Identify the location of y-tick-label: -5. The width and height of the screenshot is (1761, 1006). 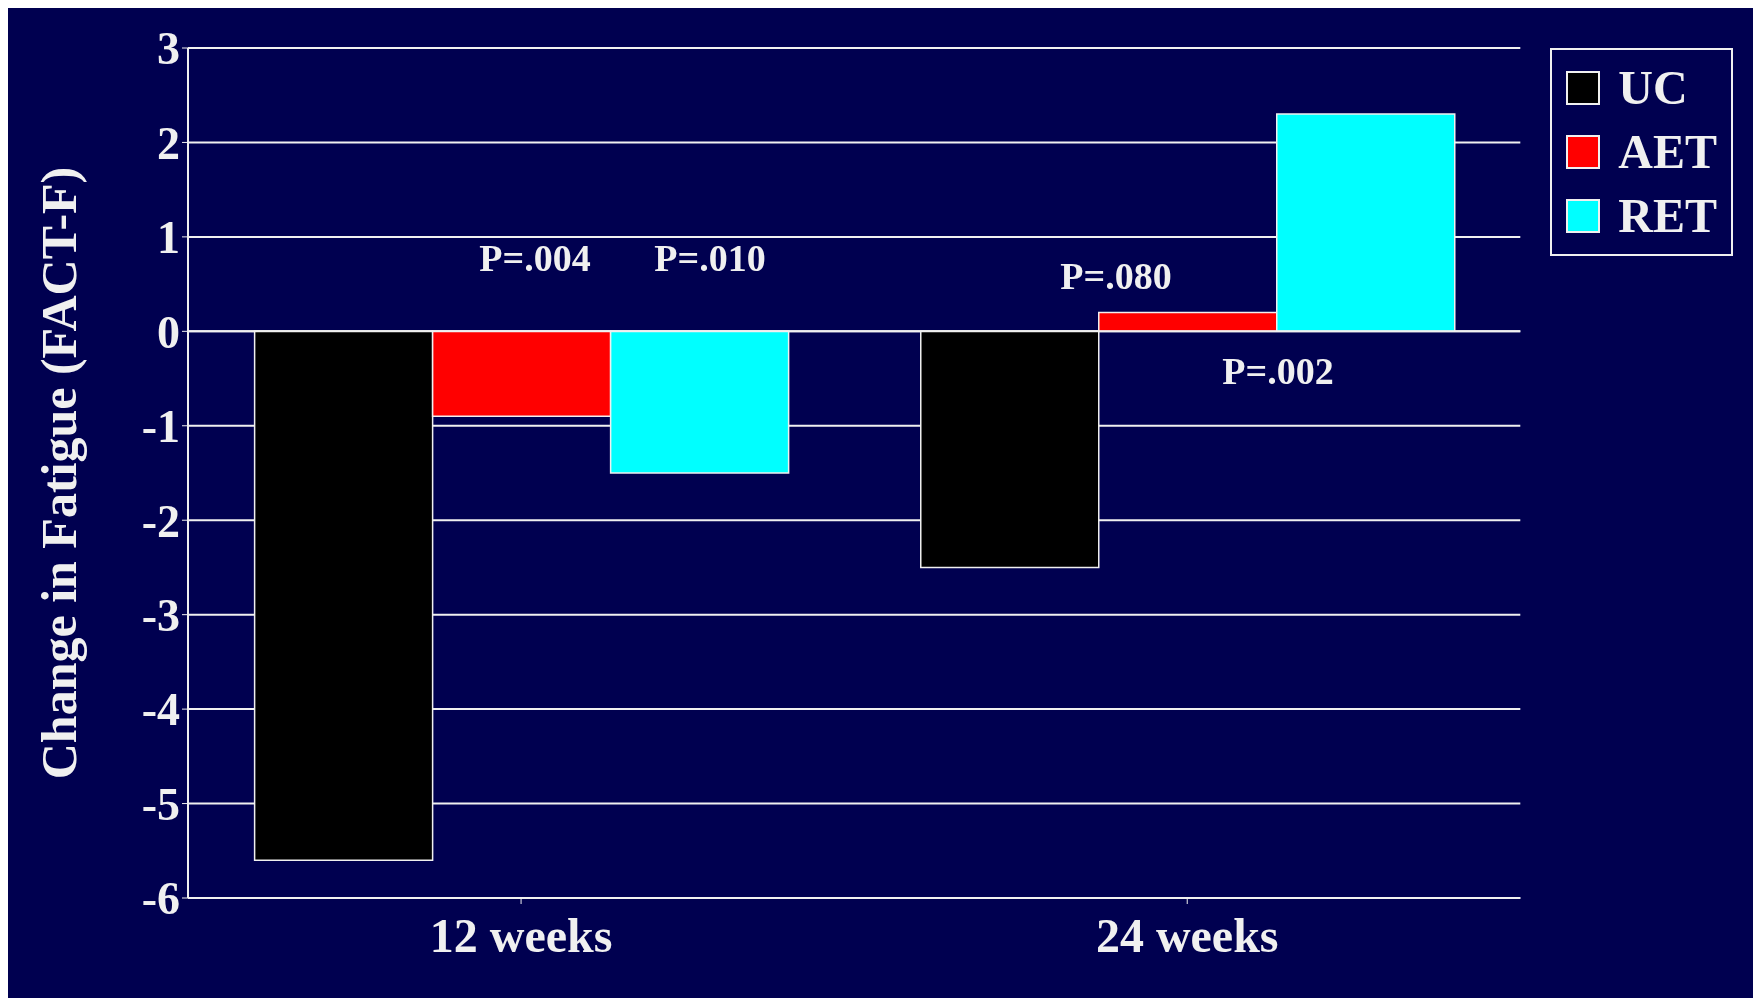
(160, 804).